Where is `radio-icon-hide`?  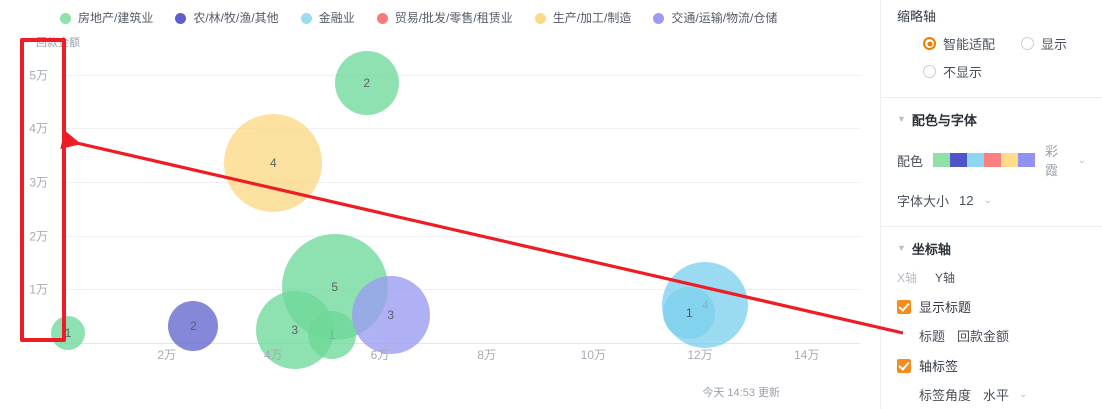
radio-icon-hide is located at coordinates (929, 71).